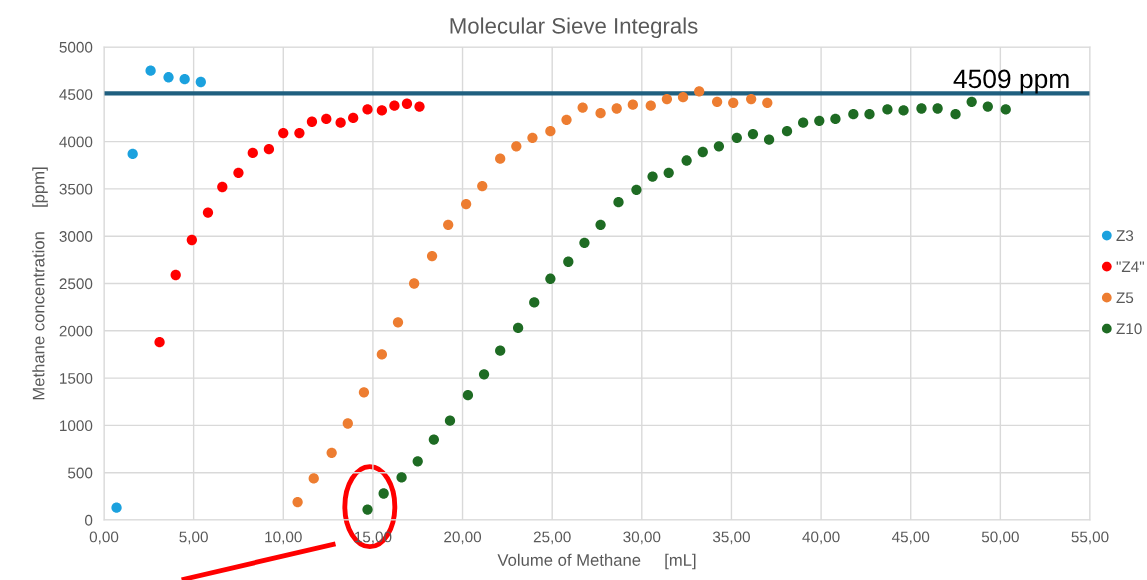 The width and height of the screenshot is (1147, 580). I want to click on chart-title: Molecular Sieve Integrals, so click(574, 28).